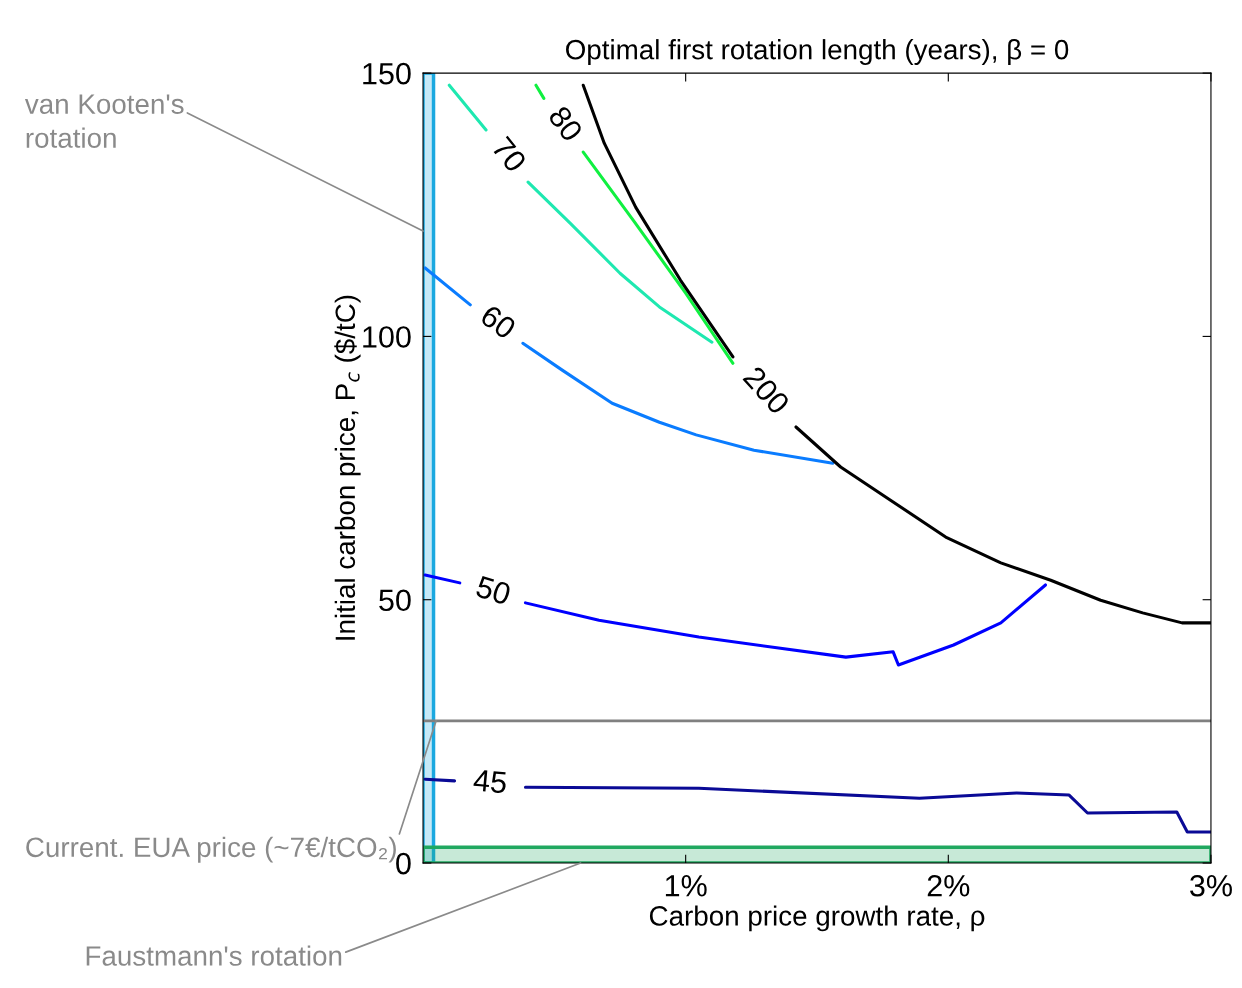 Image resolution: width=1242 pixels, height=988 pixels. I want to click on y-tick-label: 50, so click(395, 600).